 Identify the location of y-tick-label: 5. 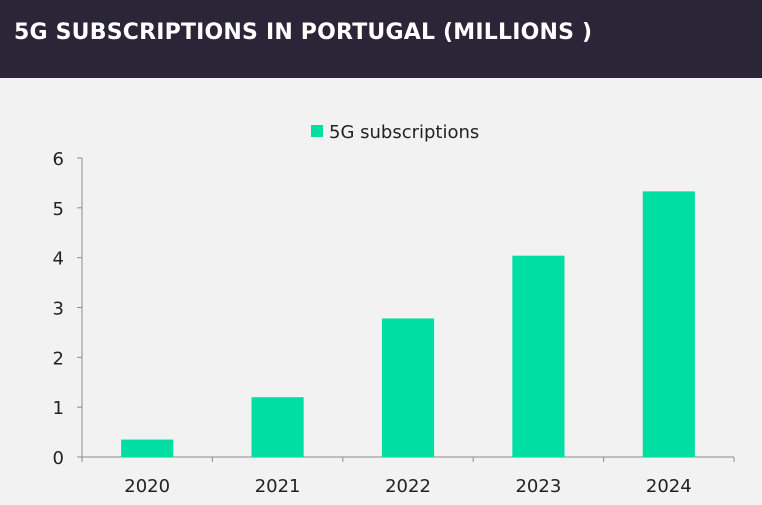
(58, 209).